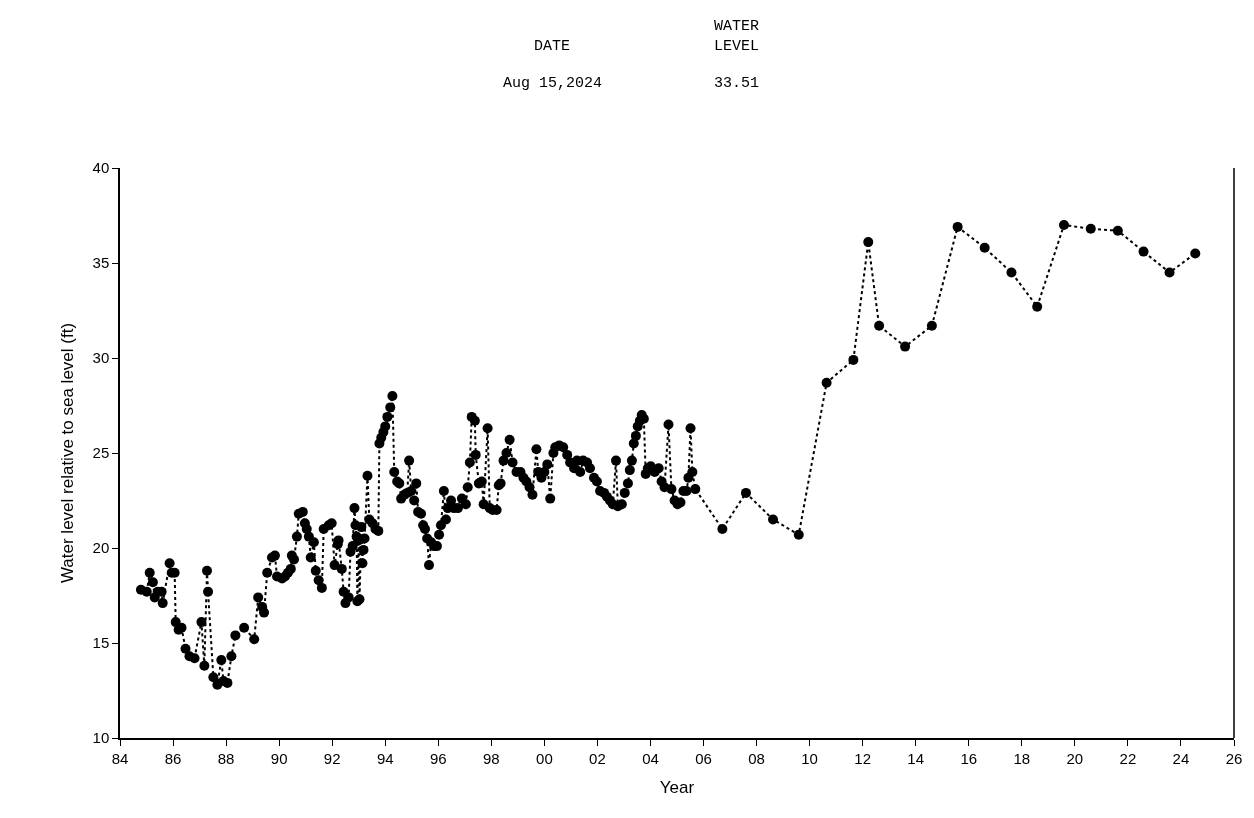  What do you see at coordinates (1128, 758) in the screenshot?
I see `x-tick-label: 22` at bounding box center [1128, 758].